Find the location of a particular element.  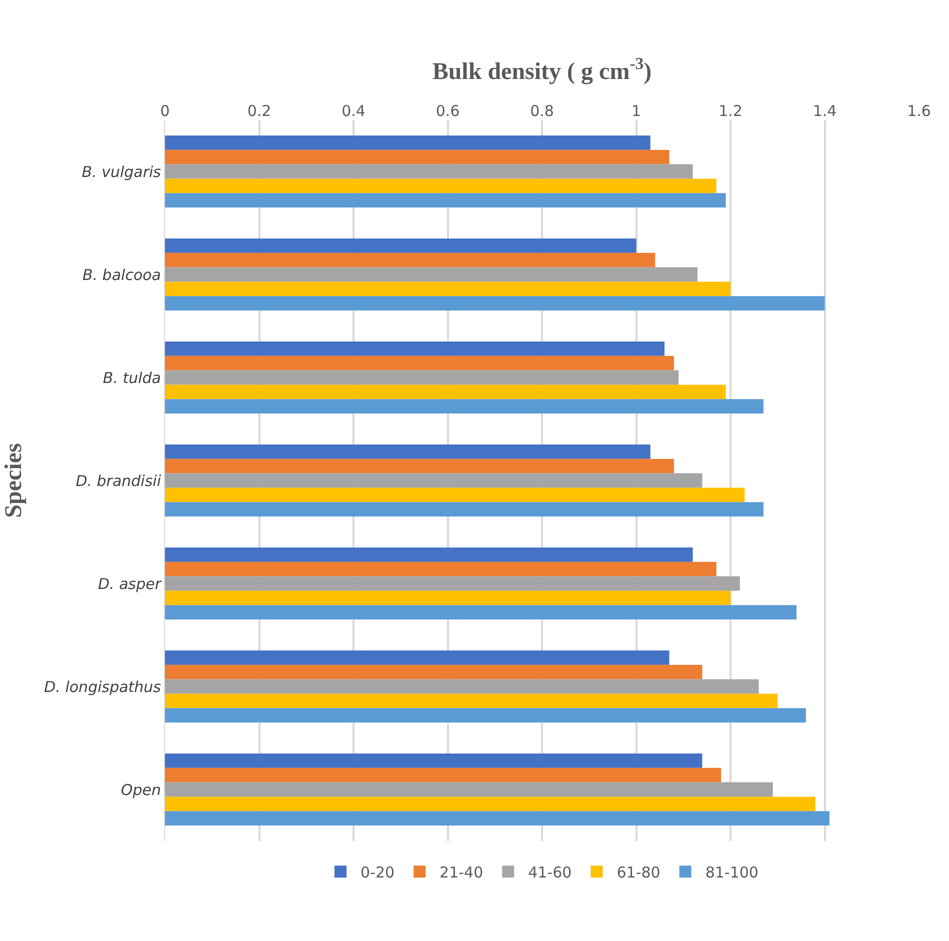

x-axis-title: Bulk density ( g cm$^{-3}$) is located at coordinates (542, 70).